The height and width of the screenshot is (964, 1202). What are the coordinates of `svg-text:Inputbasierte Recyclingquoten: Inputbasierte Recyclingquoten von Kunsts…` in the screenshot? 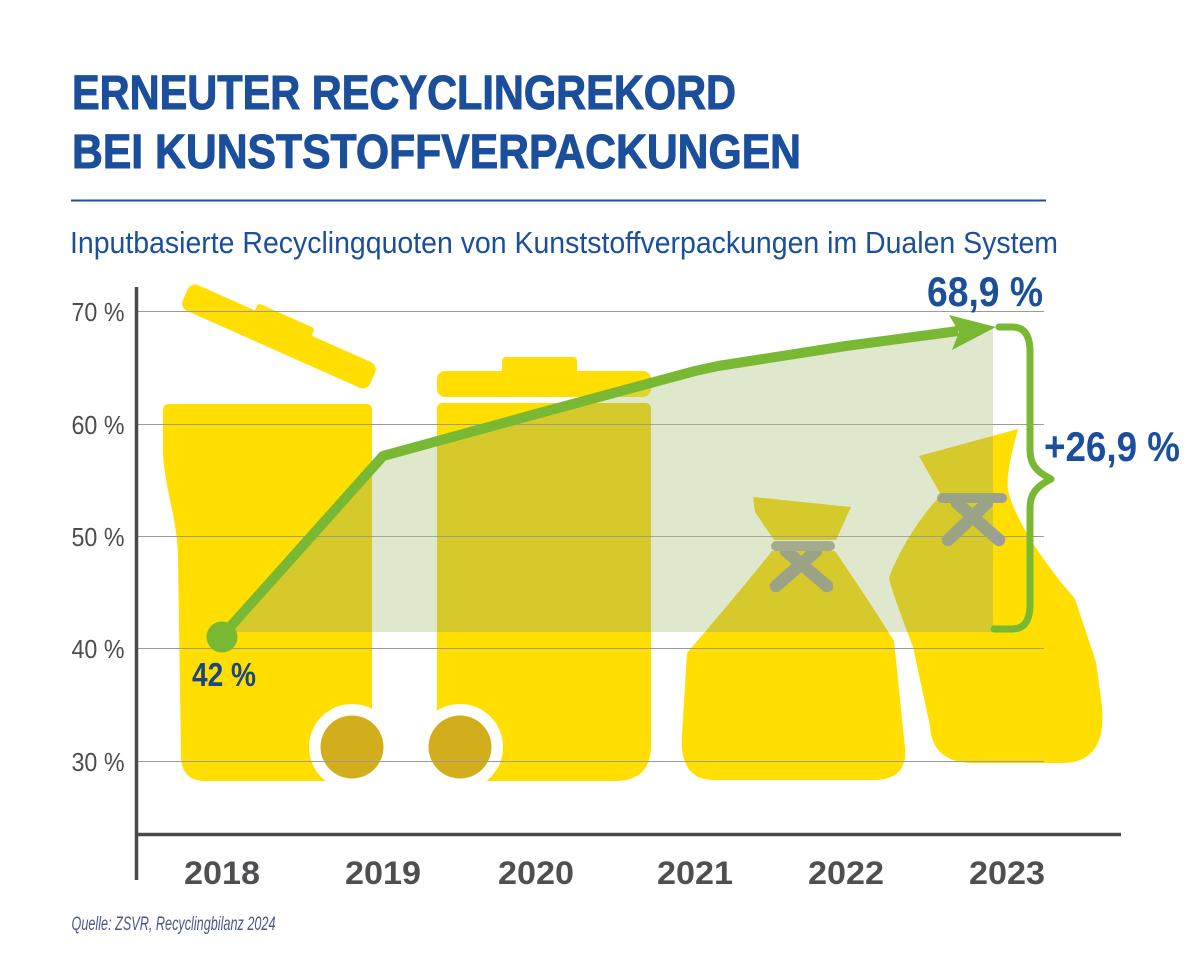 It's located at (564, 242).